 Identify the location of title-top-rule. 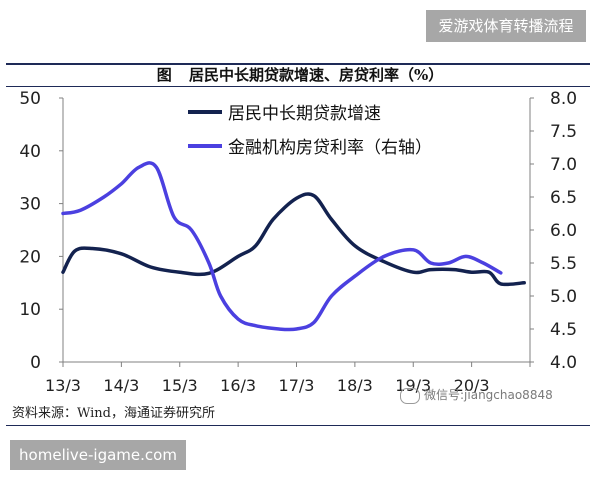
(298, 64).